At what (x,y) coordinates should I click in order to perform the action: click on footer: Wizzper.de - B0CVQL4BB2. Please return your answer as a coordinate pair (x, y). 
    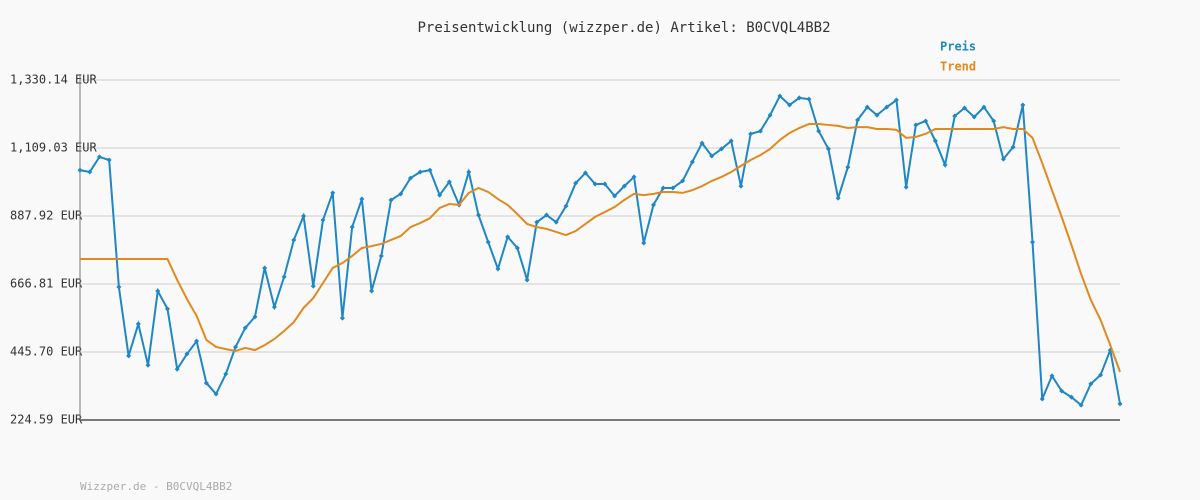
    Looking at the image, I should click on (156, 486).